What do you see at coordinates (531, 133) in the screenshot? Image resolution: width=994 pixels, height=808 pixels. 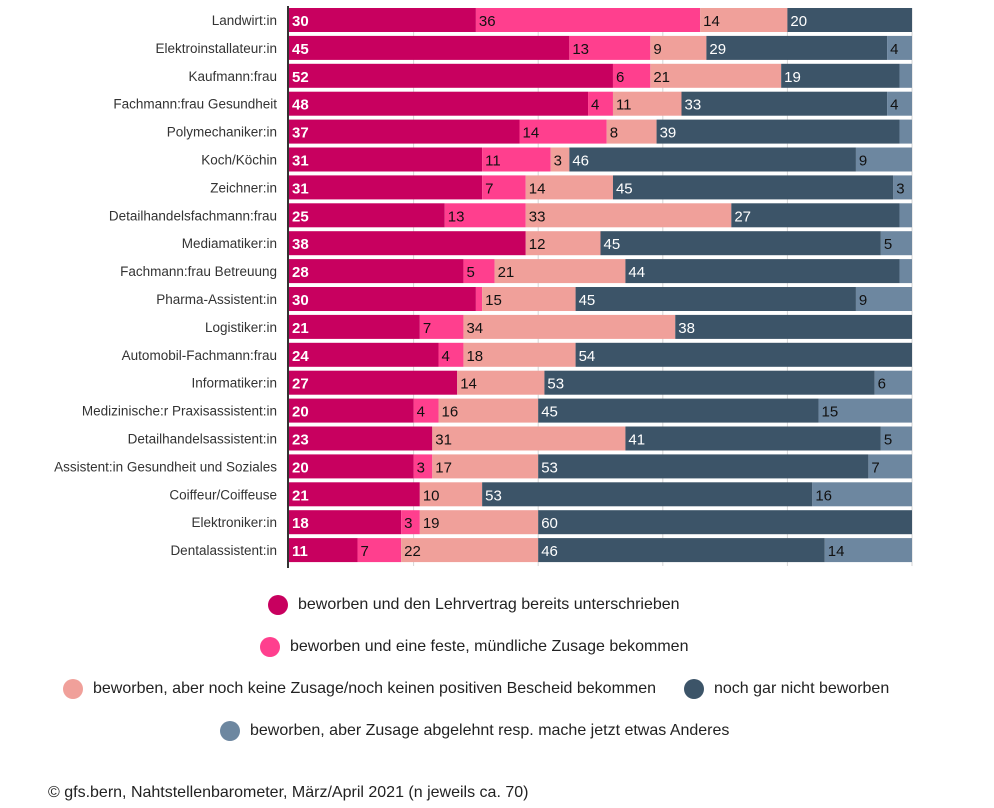 I see `data-label-s1: 14` at bounding box center [531, 133].